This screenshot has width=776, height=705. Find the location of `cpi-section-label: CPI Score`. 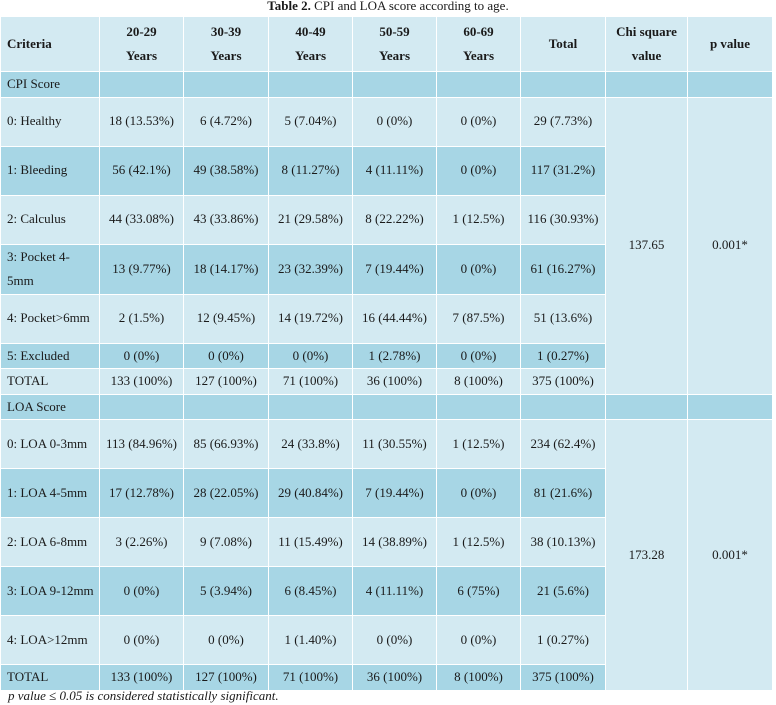

cpi-section-label: CPI Score is located at coordinates (50, 84).